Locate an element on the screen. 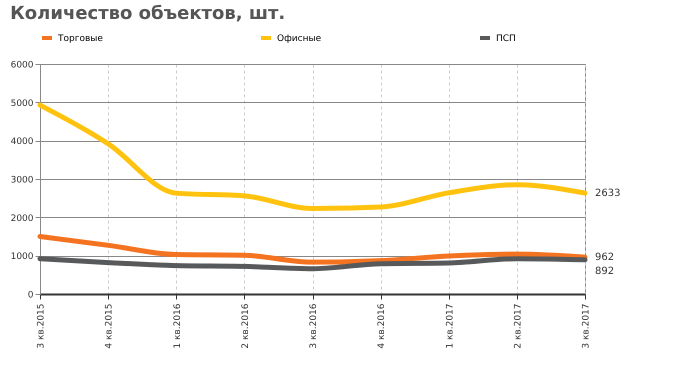 The height and width of the screenshot is (370, 700). data-label: 892 is located at coordinates (604, 271).